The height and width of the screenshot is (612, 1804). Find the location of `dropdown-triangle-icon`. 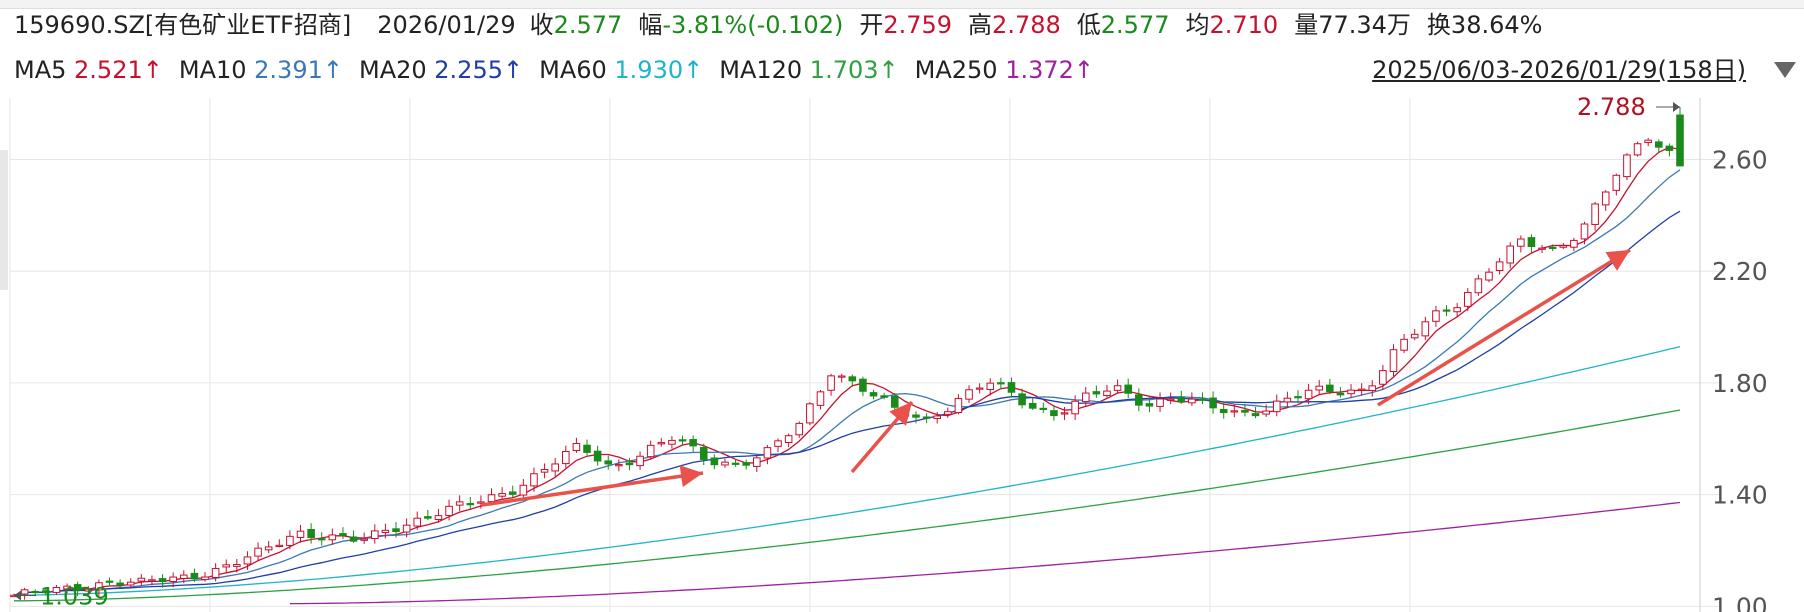

dropdown-triangle-icon is located at coordinates (1785, 70).